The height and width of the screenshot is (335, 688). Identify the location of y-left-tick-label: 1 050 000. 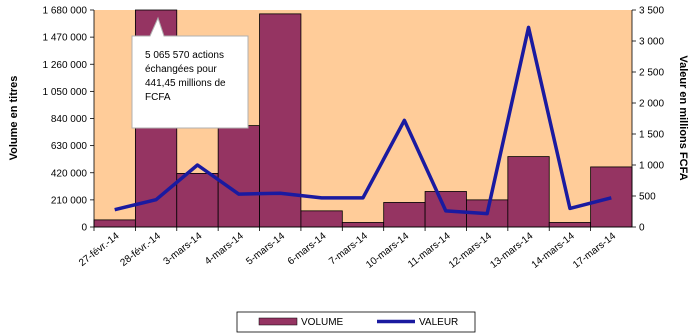
(65, 92).